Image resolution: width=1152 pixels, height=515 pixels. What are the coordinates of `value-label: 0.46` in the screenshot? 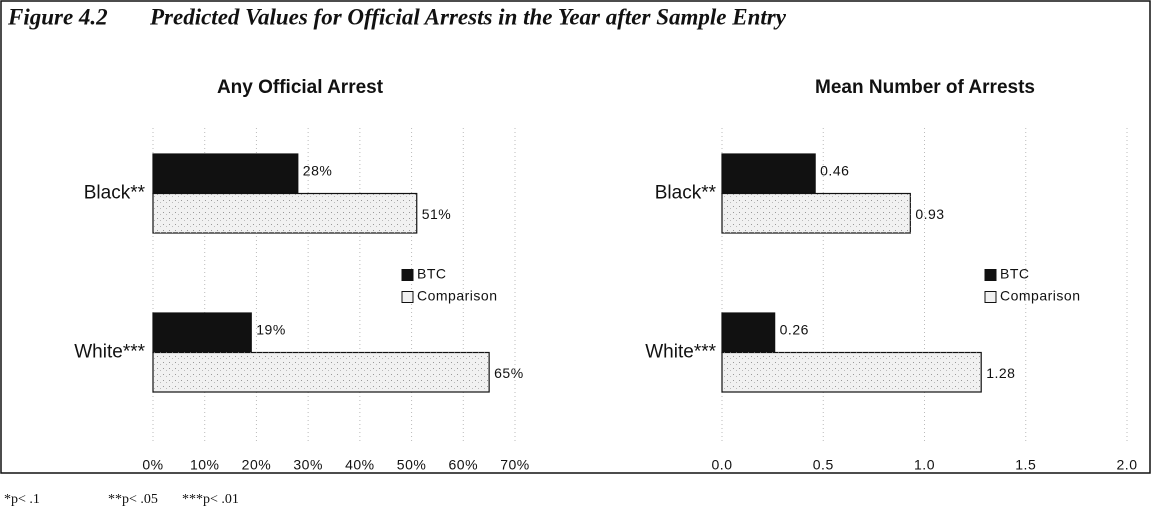 It's located at (834, 170).